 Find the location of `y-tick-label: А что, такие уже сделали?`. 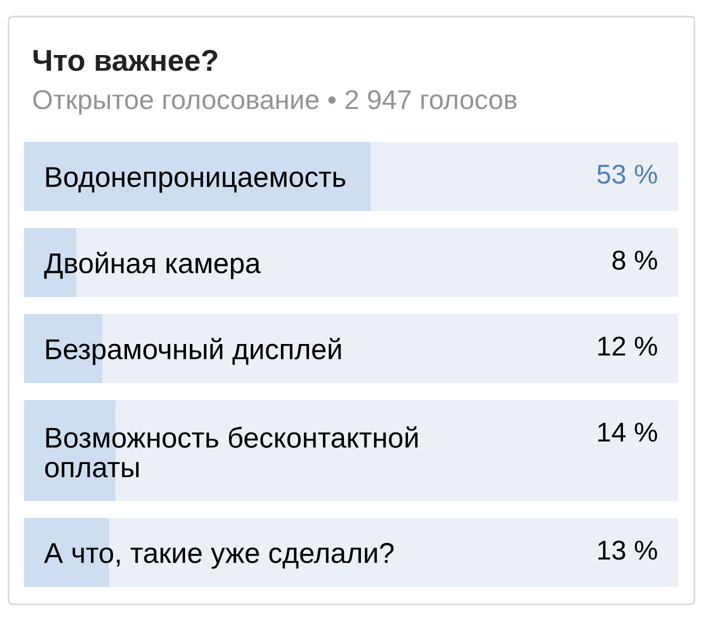

y-tick-label: А что, такие уже сделали? is located at coordinates (219, 555).